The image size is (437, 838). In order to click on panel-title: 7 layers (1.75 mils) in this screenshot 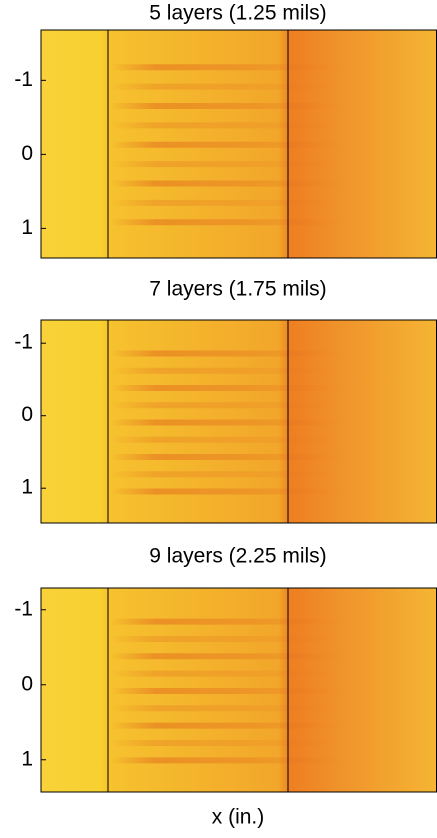, I will do `click(237, 289)`.